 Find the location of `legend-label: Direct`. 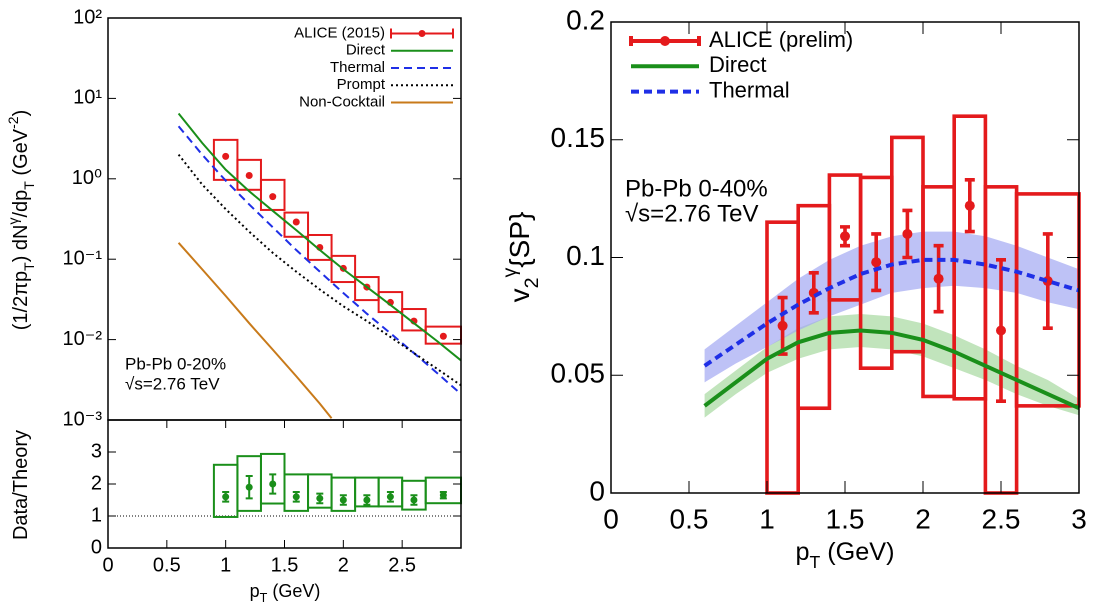

legend-label: Direct is located at coordinates (366, 50).